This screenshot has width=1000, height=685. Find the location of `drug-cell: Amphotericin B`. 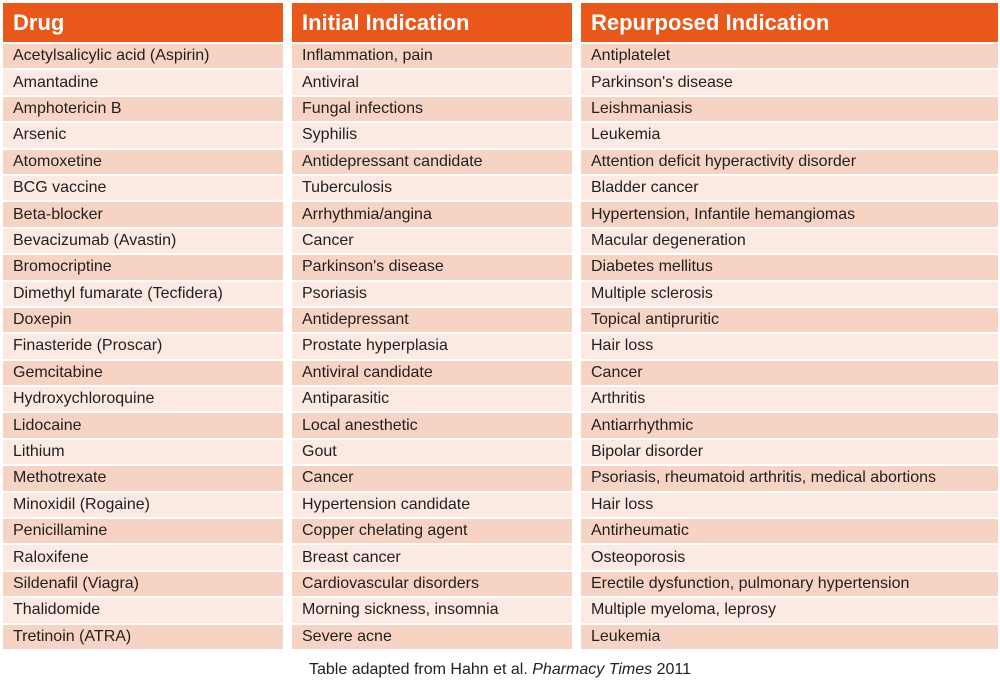

drug-cell: Amphotericin B is located at coordinates (146, 110).